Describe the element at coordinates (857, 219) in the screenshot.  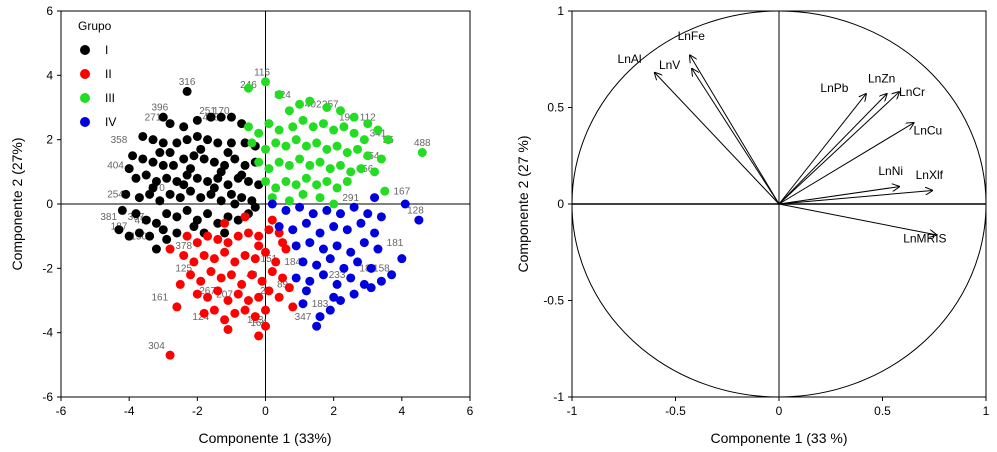
I see `loading-arrow-LnMRIS` at that location.